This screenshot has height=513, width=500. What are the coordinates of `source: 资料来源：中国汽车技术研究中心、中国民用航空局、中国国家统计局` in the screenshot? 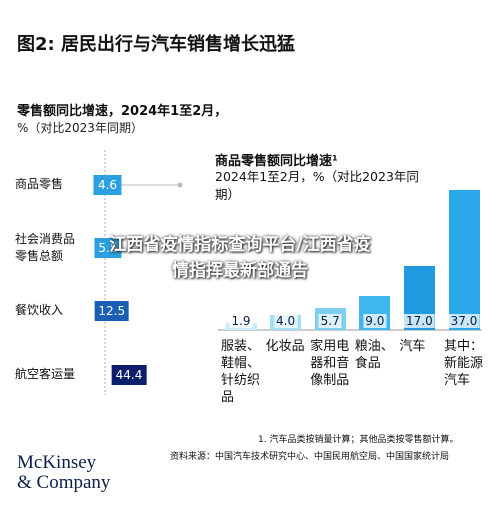 It's located at (310, 457).